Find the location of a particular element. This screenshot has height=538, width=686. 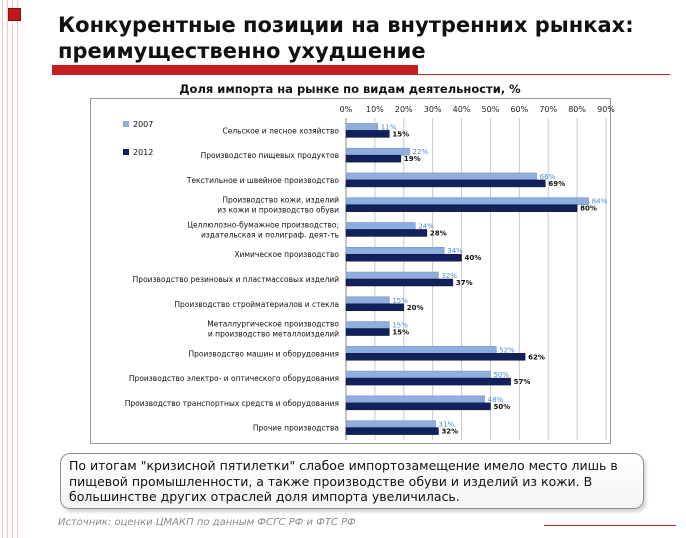

title-bullet-icon is located at coordinates (14, 14).